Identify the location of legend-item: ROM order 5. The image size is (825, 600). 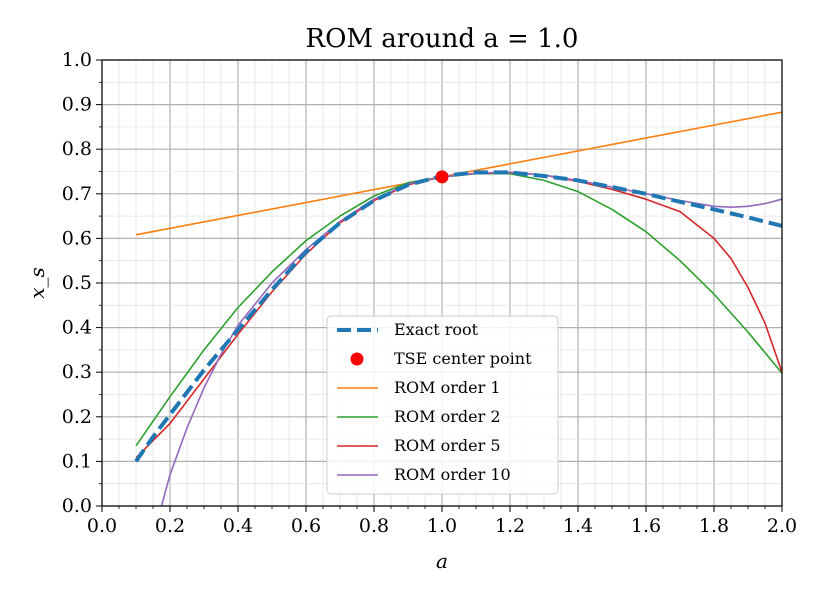
(419, 445).